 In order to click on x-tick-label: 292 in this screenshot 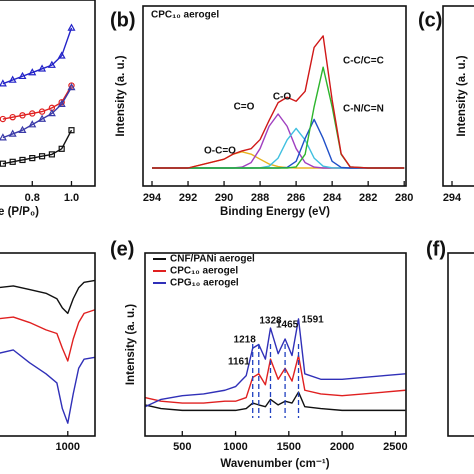, I will do `click(188, 198)`.